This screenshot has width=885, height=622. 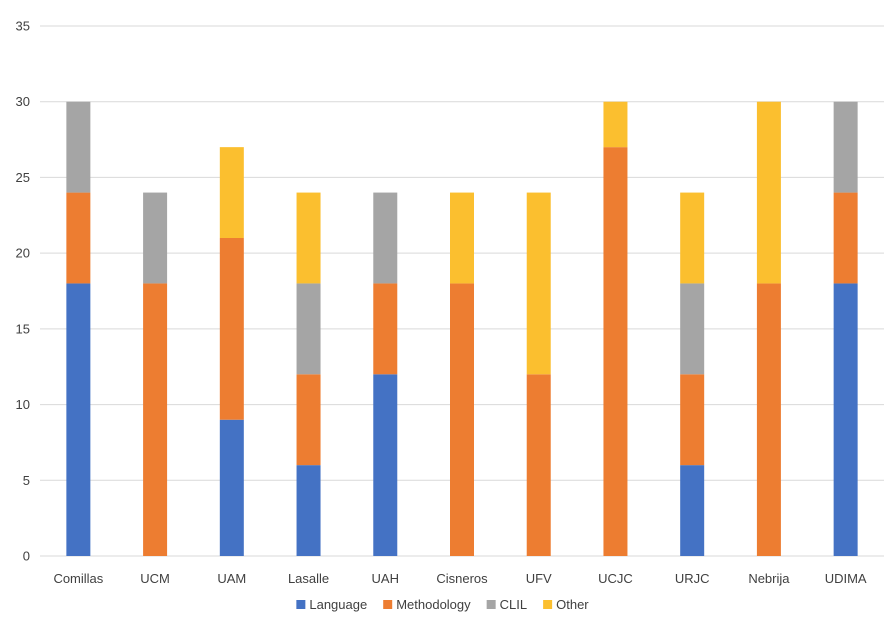 What do you see at coordinates (845, 238) in the screenshot?
I see `bar-segment-methodology-udima` at bounding box center [845, 238].